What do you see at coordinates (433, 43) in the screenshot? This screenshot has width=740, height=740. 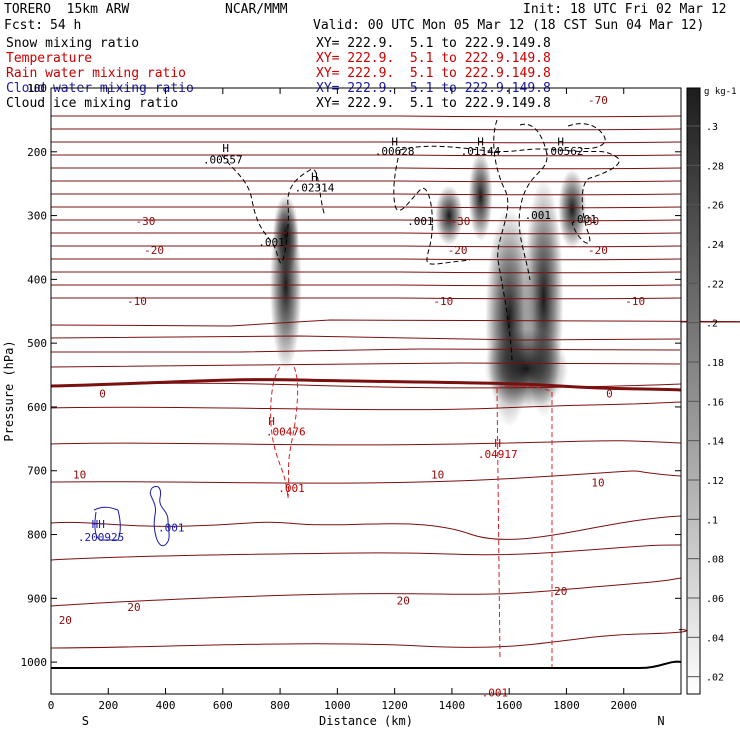 I see `field-xy-snow: XY= 222.9. 5.1 to 222.9.149.8` at bounding box center [433, 43].